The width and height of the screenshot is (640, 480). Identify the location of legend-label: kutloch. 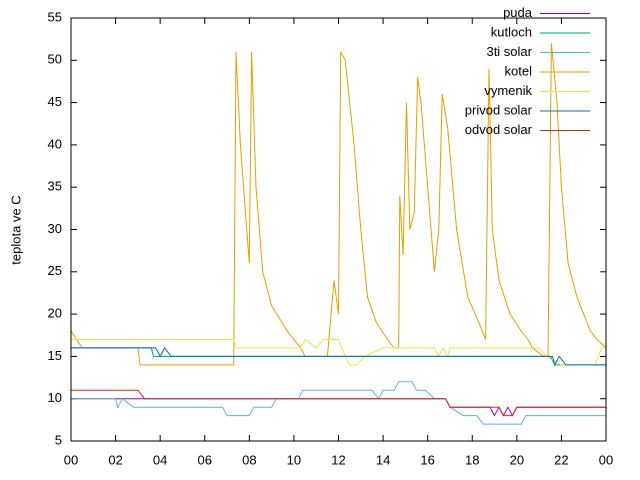
(511, 31).